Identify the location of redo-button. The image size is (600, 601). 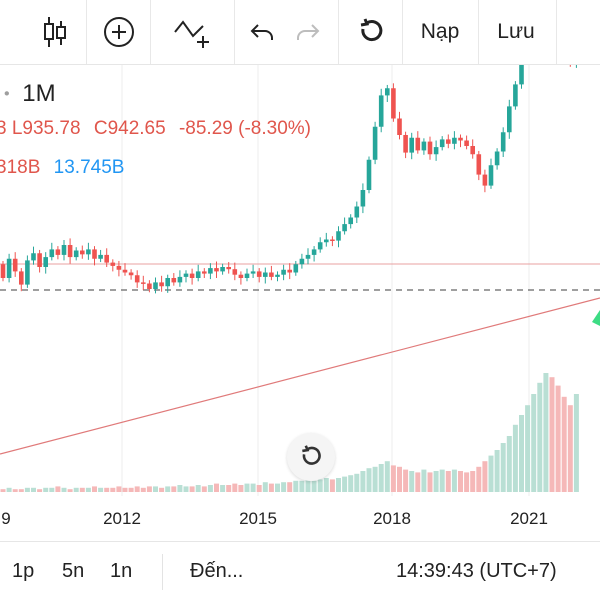
(308, 32).